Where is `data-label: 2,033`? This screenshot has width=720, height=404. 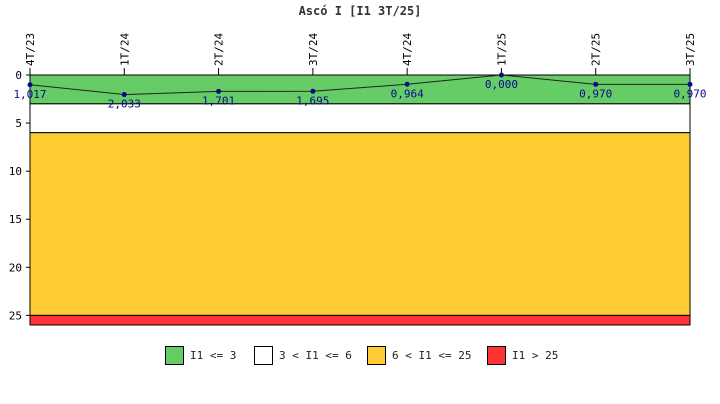 data-label: 2,033 is located at coordinates (124, 104).